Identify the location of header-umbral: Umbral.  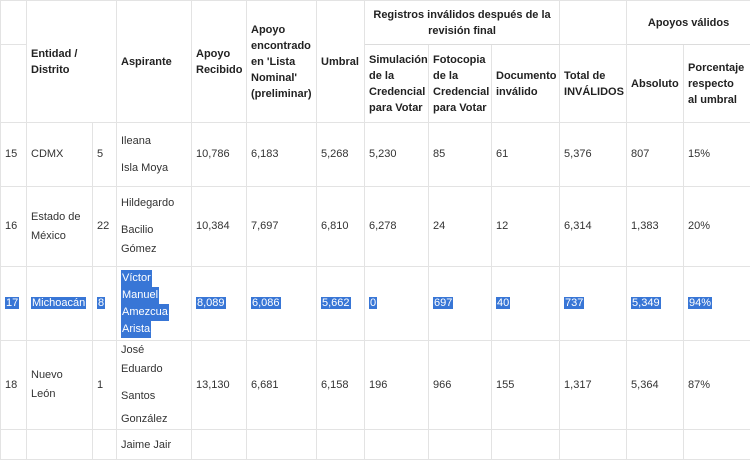
(341, 62).